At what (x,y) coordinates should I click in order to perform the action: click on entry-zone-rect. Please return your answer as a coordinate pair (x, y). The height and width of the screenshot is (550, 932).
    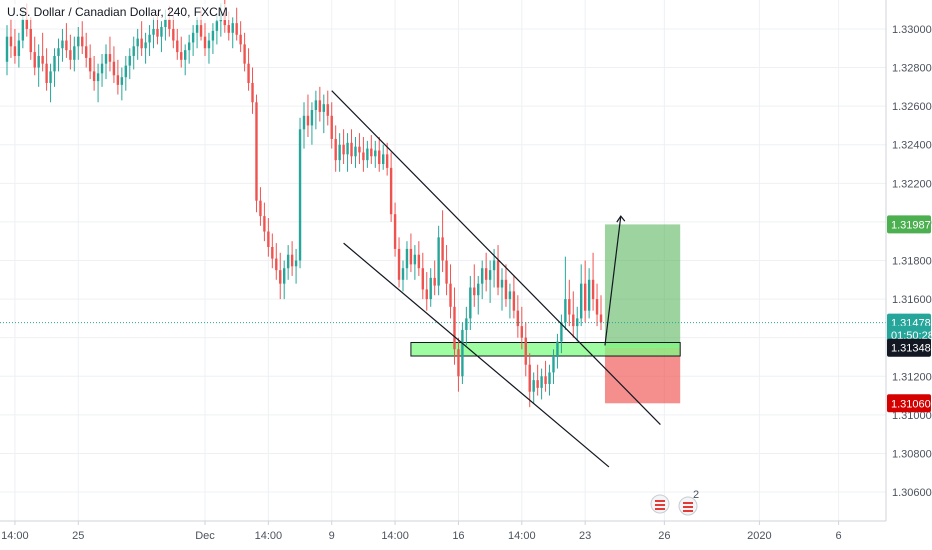
    Looking at the image, I should click on (545, 349).